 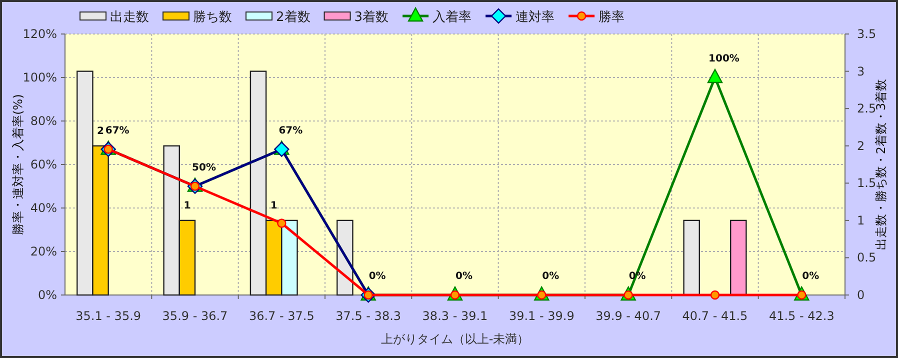 What do you see at coordinates (195, 316) in the screenshot?
I see `x-tick-label: 35.9 - 36.7` at bounding box center [195, 316].